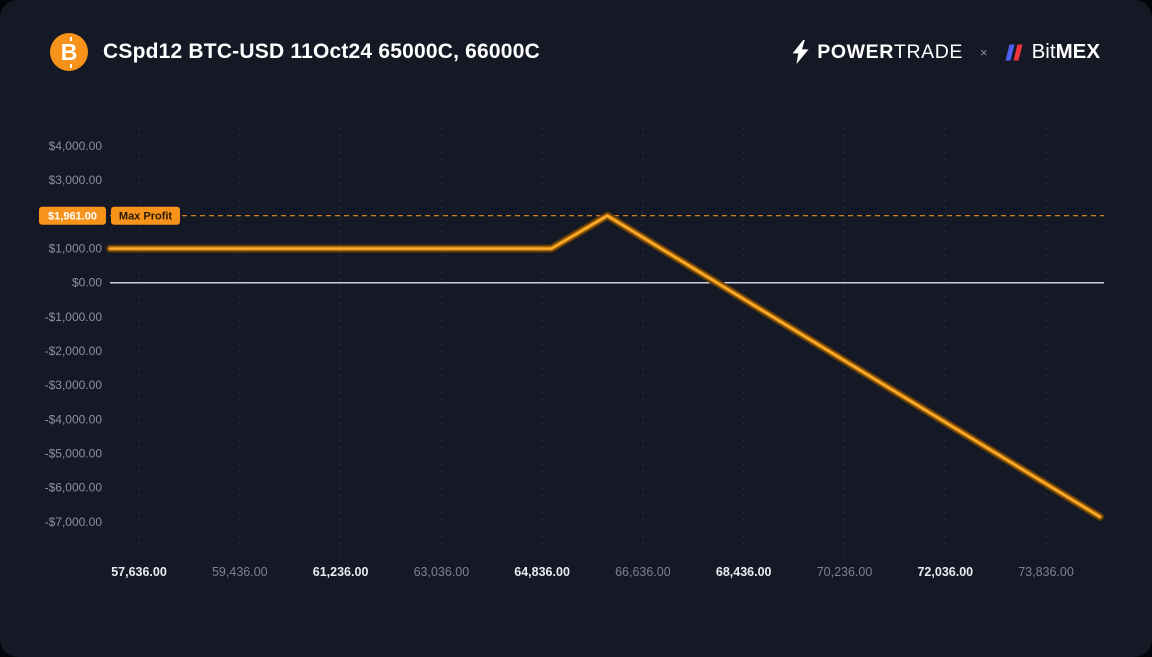 Image resolution: width=1152 pixels, height=657 pixels. I want to click on y-axis-label: -$7,000.00, so click(74, 522).